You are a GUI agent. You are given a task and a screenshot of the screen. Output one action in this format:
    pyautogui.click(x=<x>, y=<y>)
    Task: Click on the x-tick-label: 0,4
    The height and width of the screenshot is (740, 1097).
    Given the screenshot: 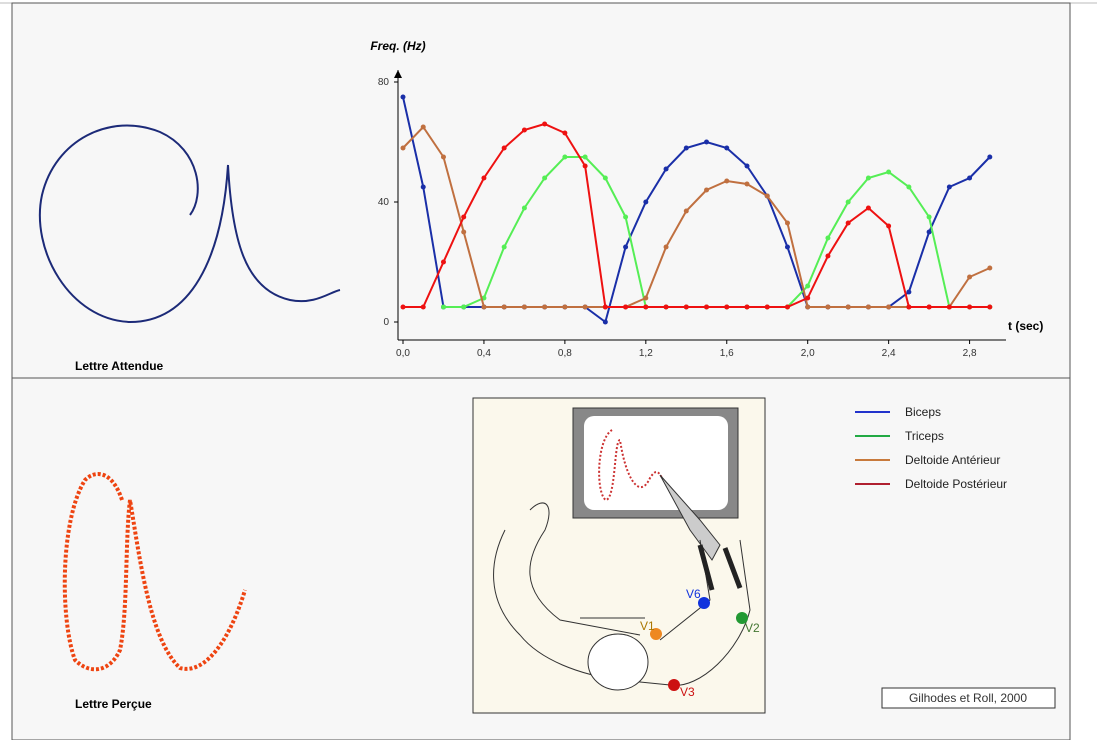 What is the action you would take?
    pyautogui.click(x=484, y=353)
    